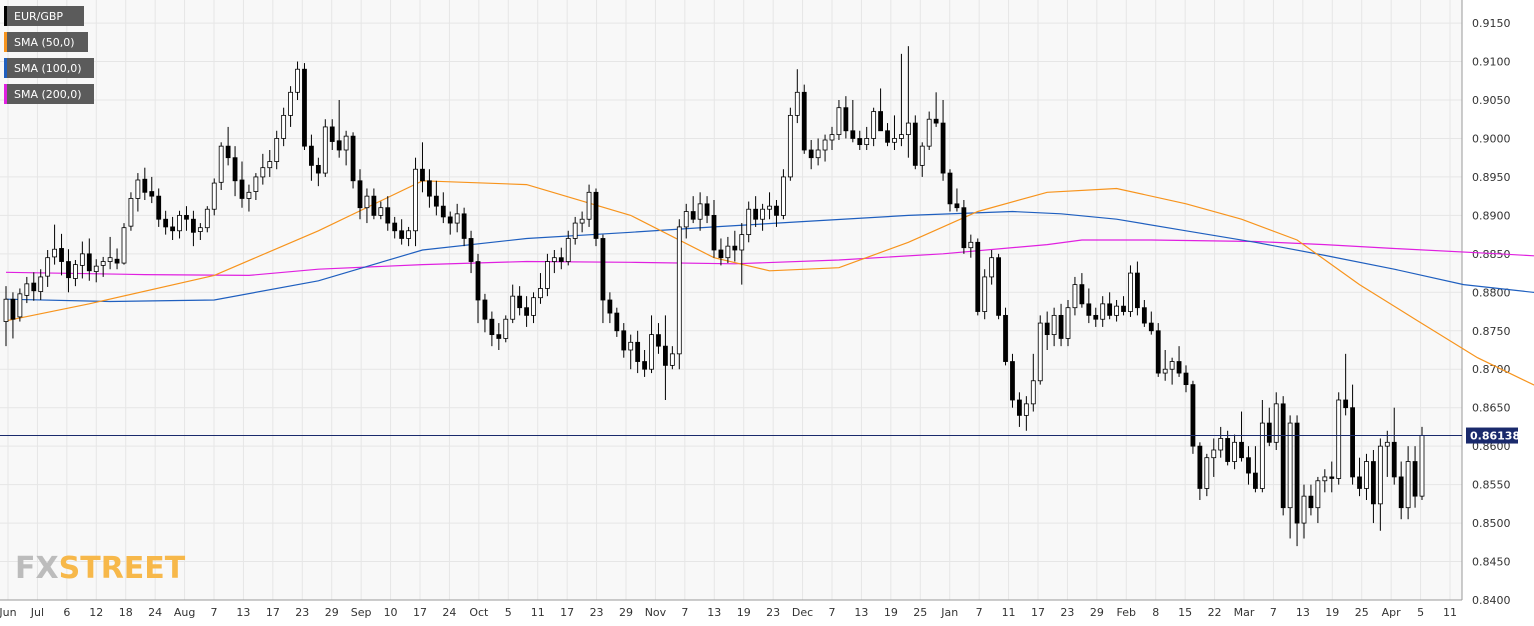 The width and height of the screenshot is (1534, 626). I want to click on x-tick-label: 11, so click(1450, 612).